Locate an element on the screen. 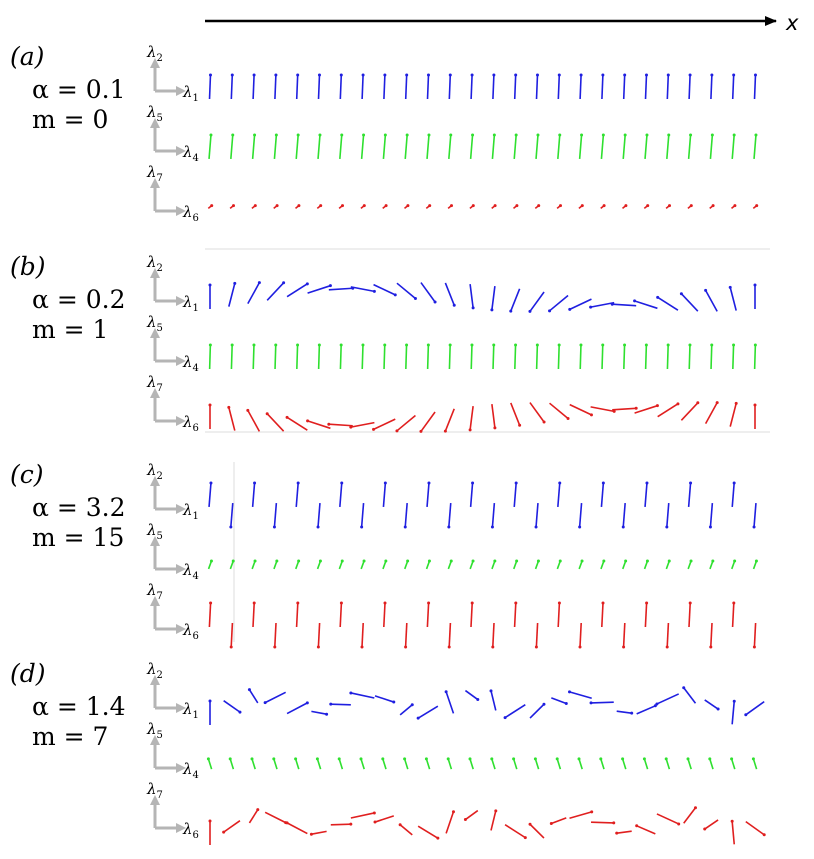 The width and height of the screenshot is (814, 859). panel-tag: (c) is located at coordinates (27, 474).